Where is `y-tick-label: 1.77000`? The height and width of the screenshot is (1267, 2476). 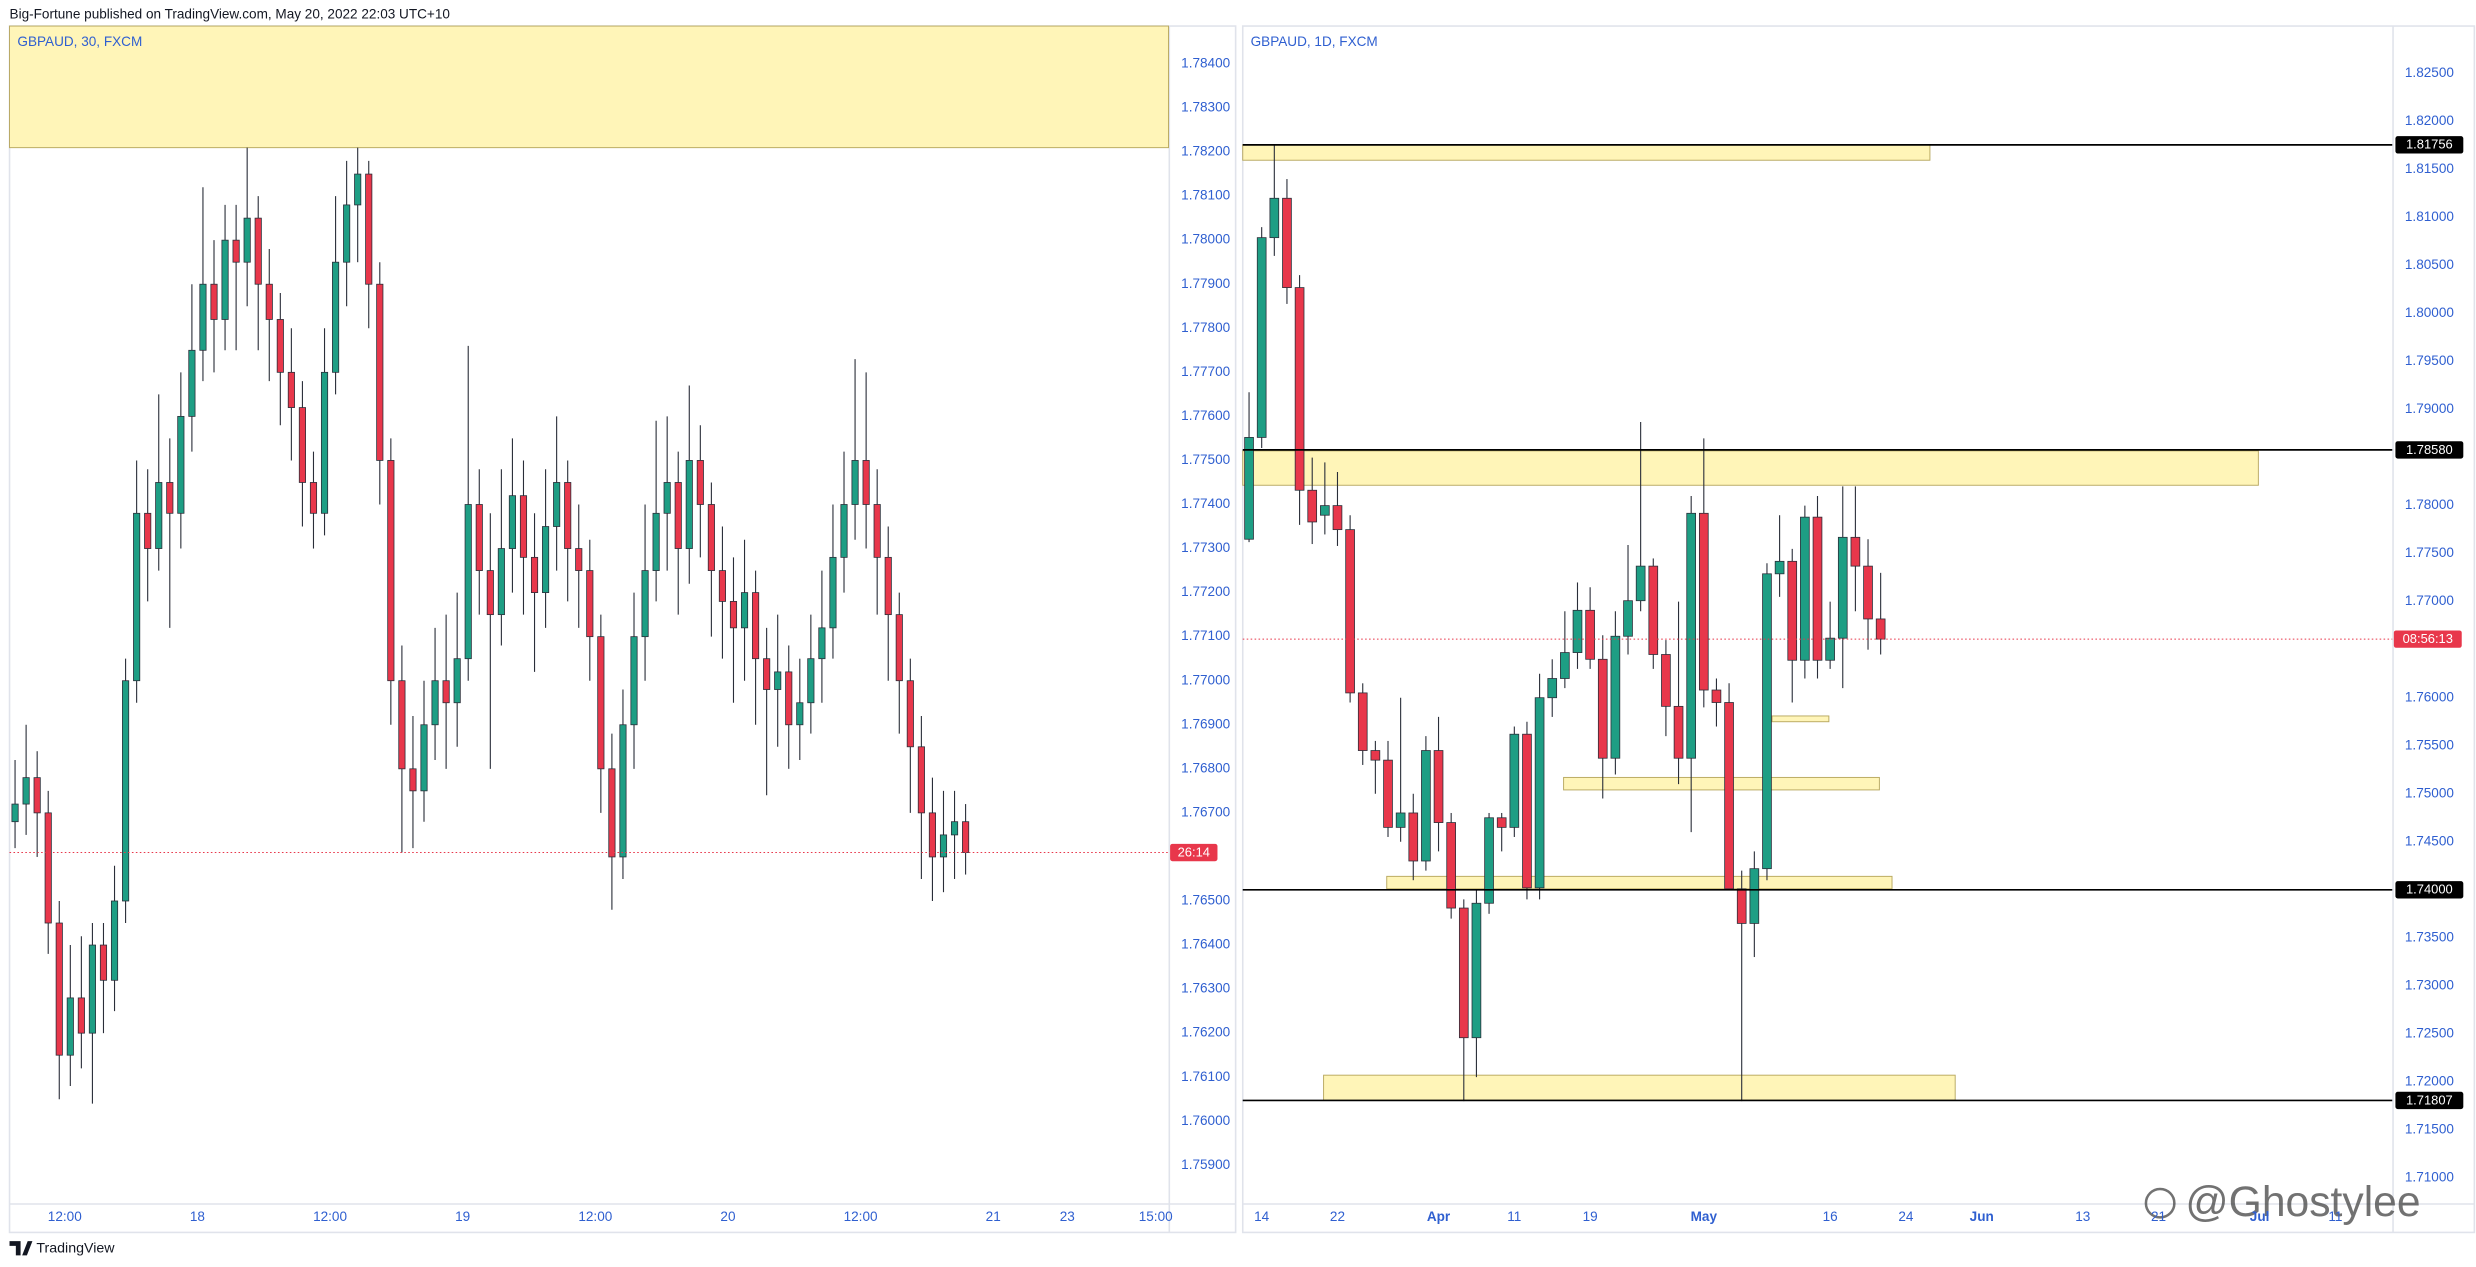
y-tick-label: 1.77000 is located at coordinates (2429, 600).